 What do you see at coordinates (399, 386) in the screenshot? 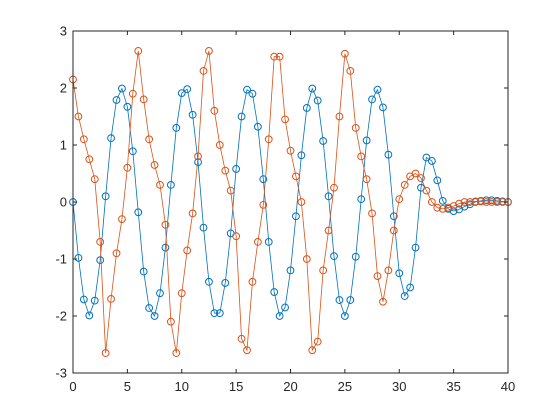
I see `x-tick-label: 30` at bounding box center [399, 386].